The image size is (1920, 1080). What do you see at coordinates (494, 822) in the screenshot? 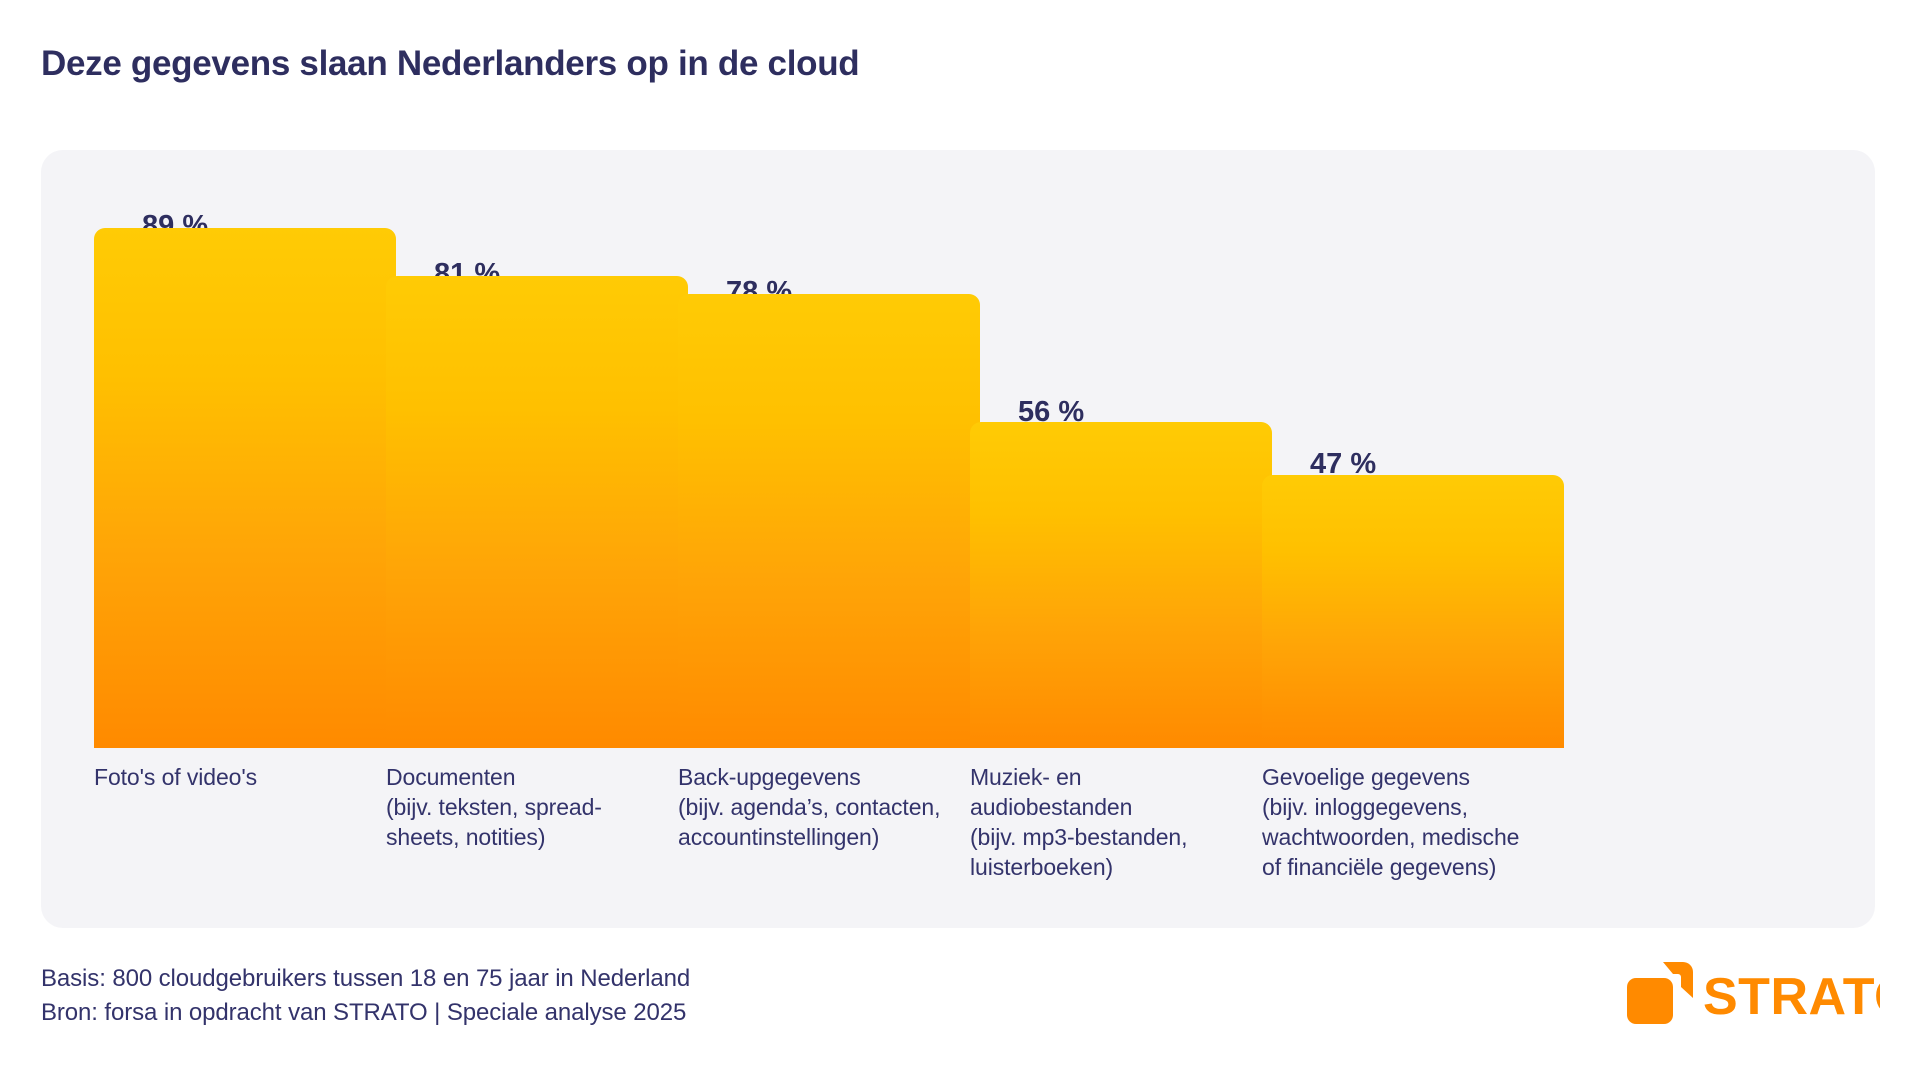
I see `bar-category-sub-2: (bijv. teksten, spread-sheets, notities)` at bounding box center [494, 822].